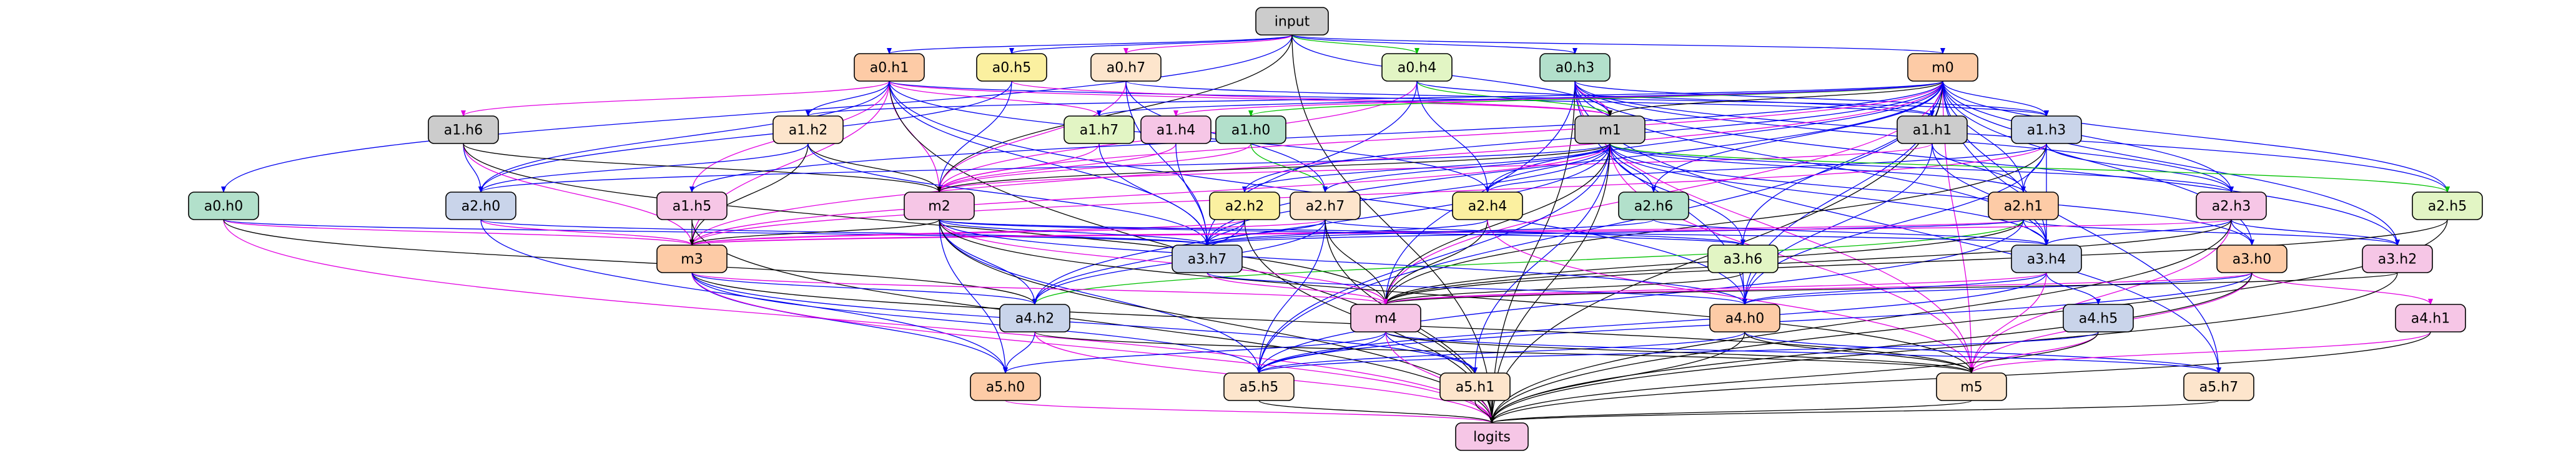 The height and width of the screenshot is (456, 2576). I want to click on edge-m0-to-a1h7, so click(1520, 98).